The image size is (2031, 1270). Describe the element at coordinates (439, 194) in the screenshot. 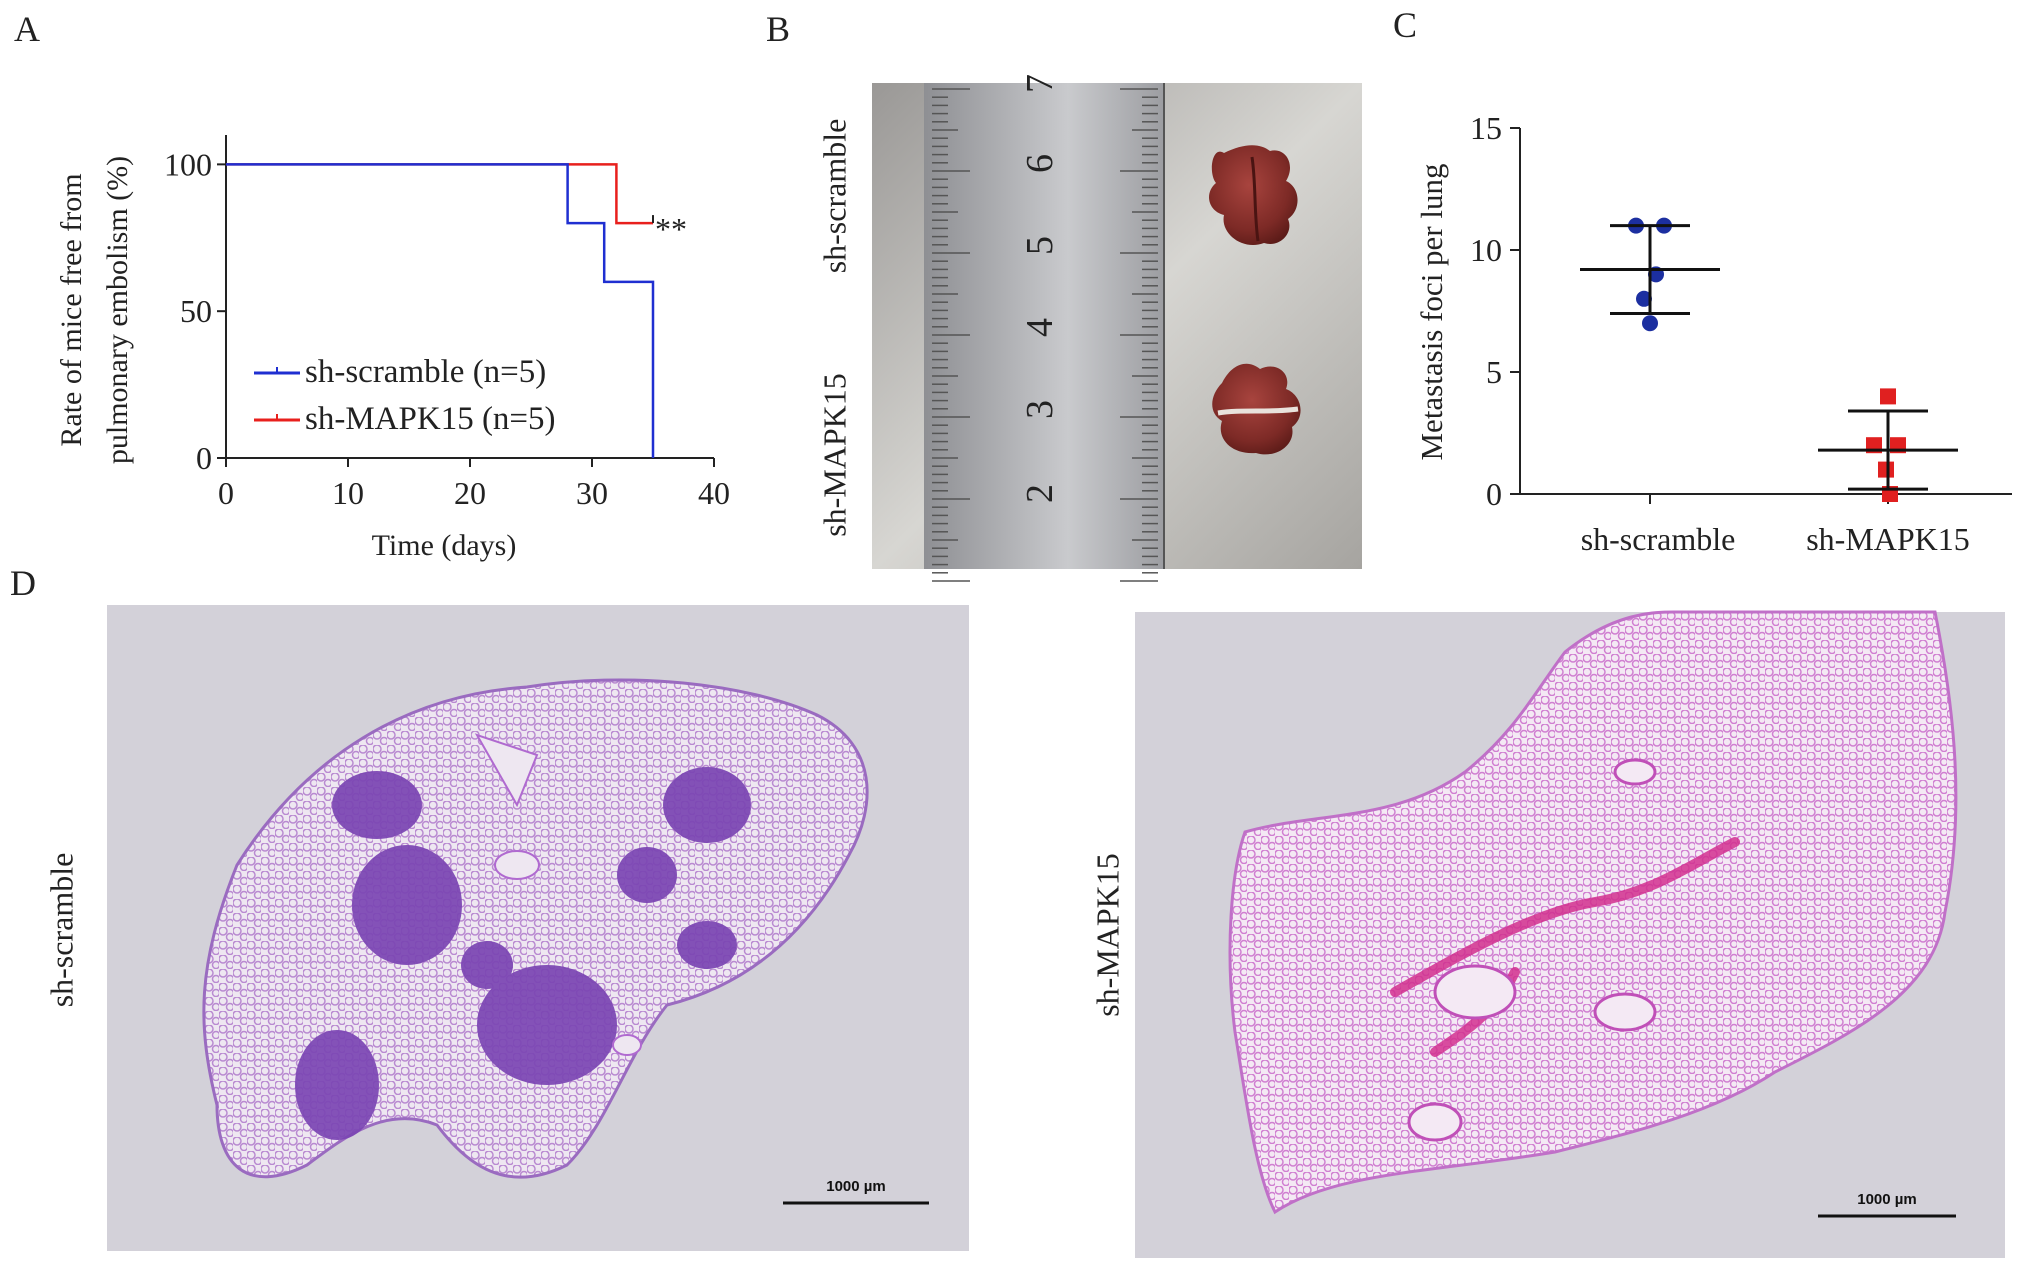

I see `km-series-sh-mapk15` at that location.